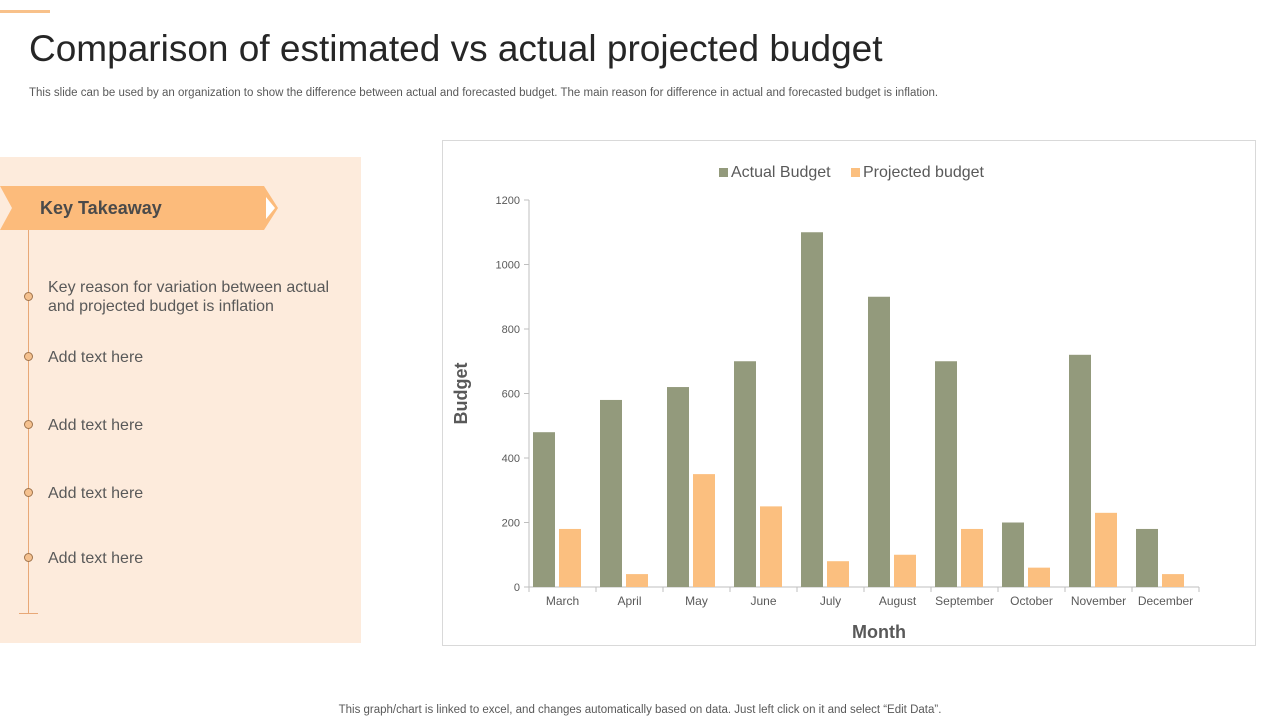 This screenshot has width=1280, height=720. Describe the element at coordinates (964, 601) in the screenshot. I see `x-tick-label: September` at that location.